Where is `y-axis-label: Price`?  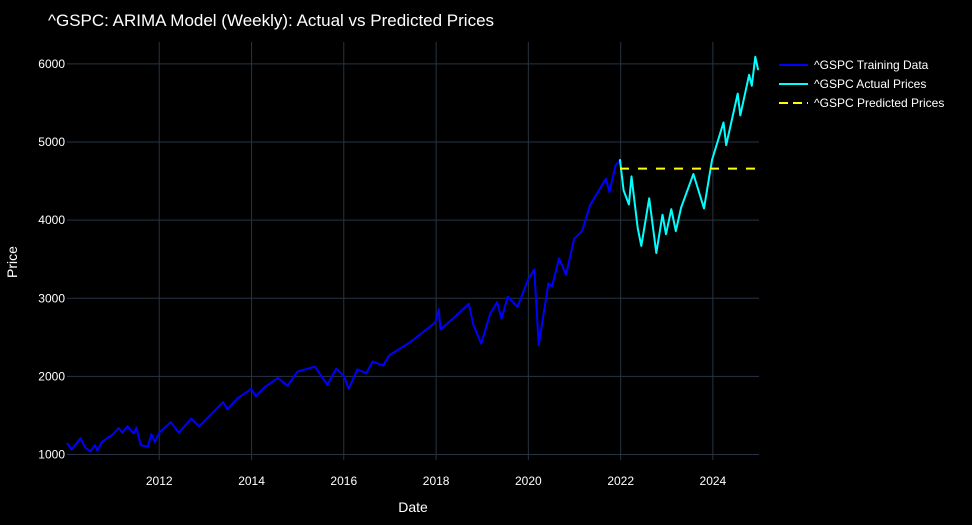 y-axis-label: Price is located at coordinates (12, 262).